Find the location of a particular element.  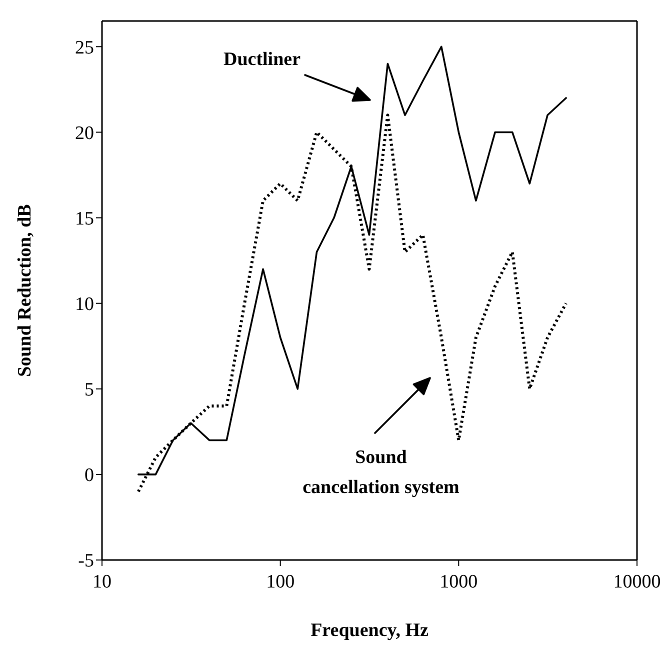

y-tick-label: 5 is located at coordinates (89, 390).